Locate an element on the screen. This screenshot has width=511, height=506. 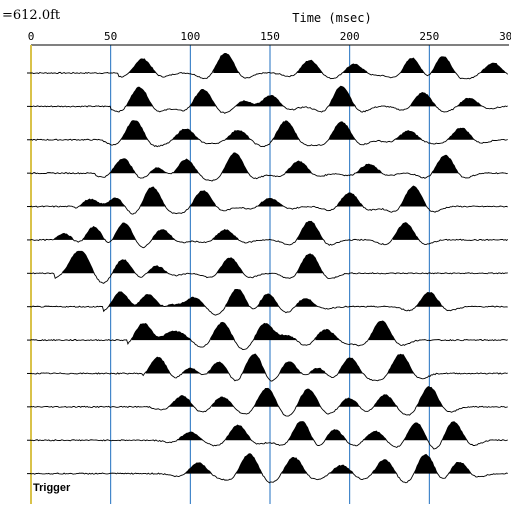
x-tick-label: 300 is located at coordinates (505, 36).